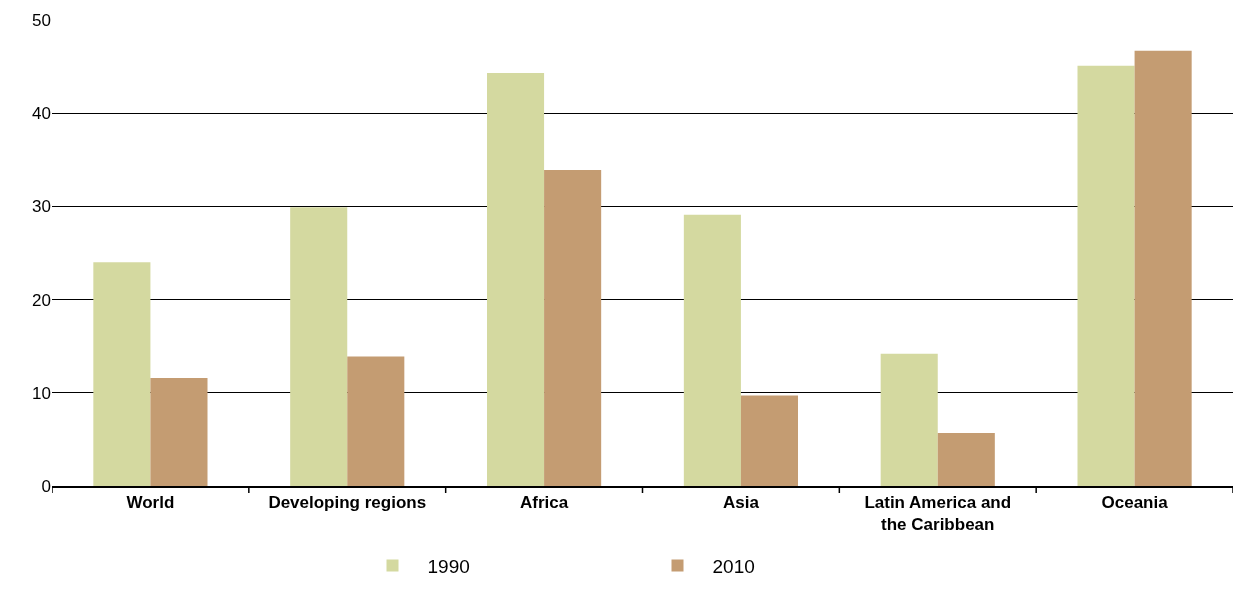 The image size is (1241, 593). I want to click on legend-label: 1990, so click(448, 566).